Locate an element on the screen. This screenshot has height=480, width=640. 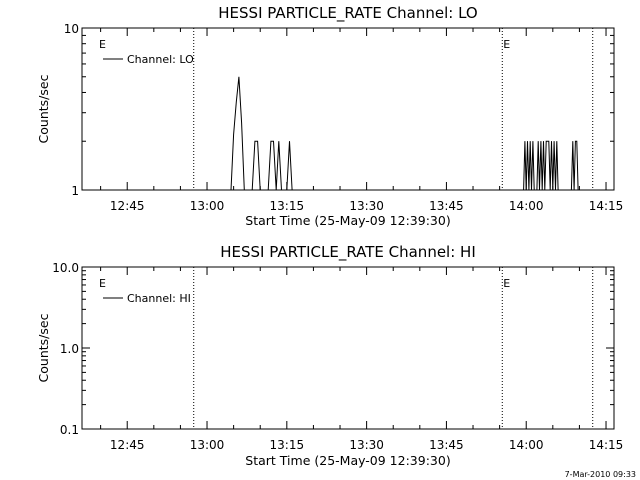
chart-title: HESSI PARTICLE_RATE Channel: LO is located at coordinates (347, 13).